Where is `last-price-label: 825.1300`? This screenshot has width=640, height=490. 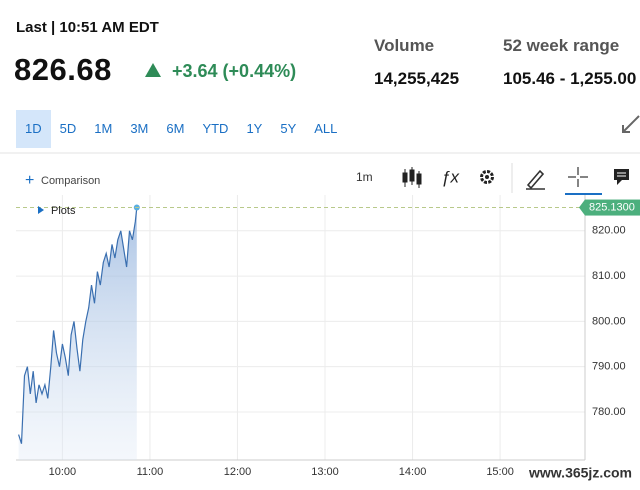
last-price-label: 825.1300 is located at coordinates (612, 207).